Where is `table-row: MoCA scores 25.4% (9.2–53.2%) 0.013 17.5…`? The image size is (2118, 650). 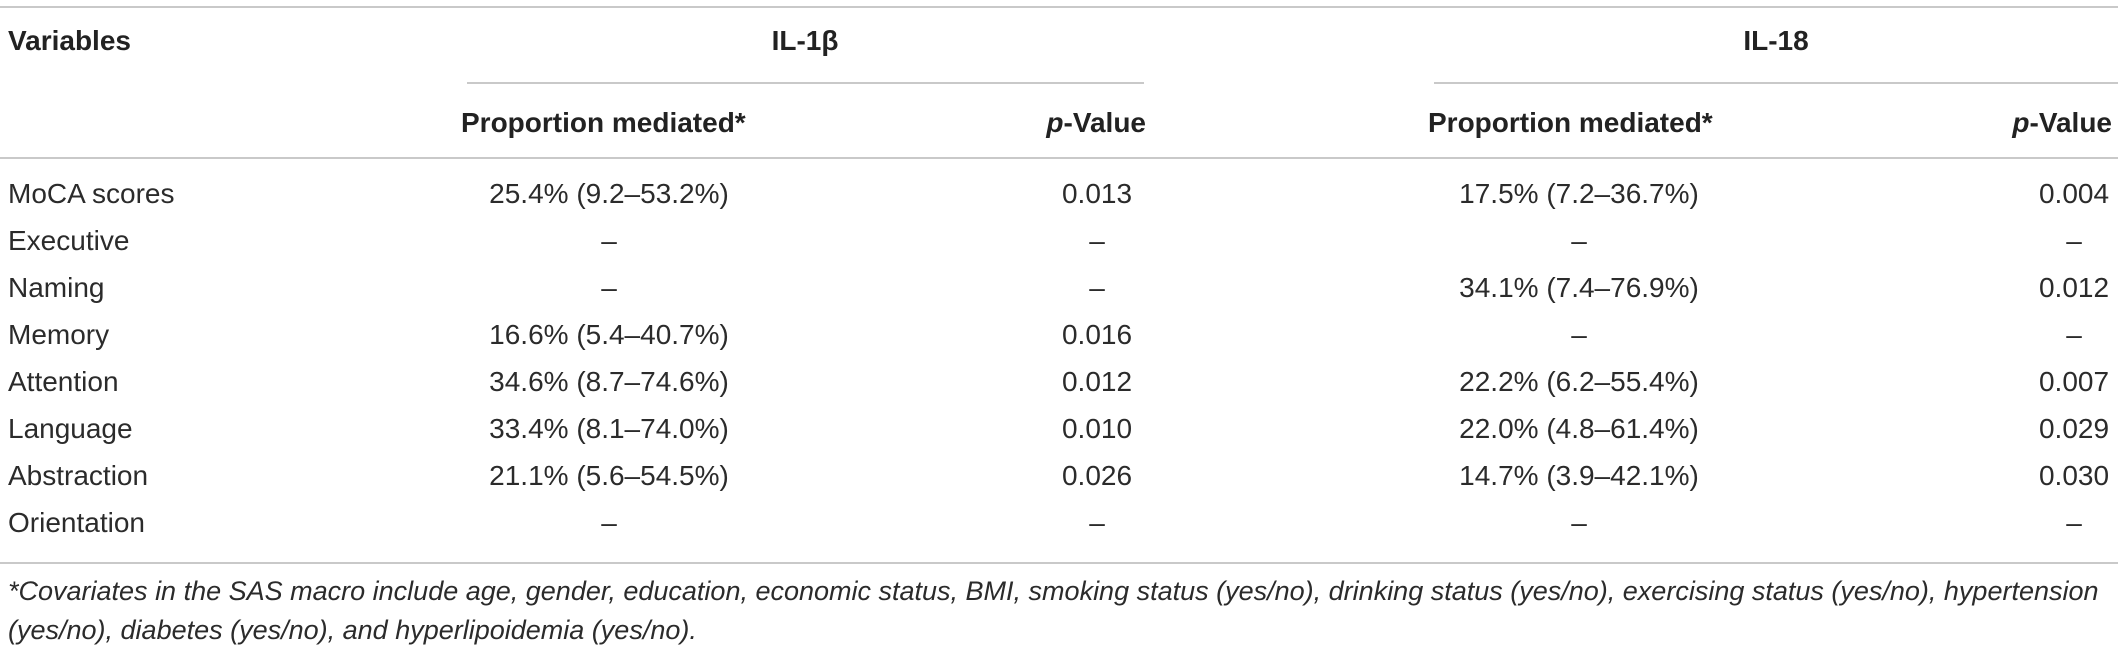 table-row: MoCA scores 25.4% (9.2–53.2%) 0.013 17.5… is located at coordinates (1059, 194).